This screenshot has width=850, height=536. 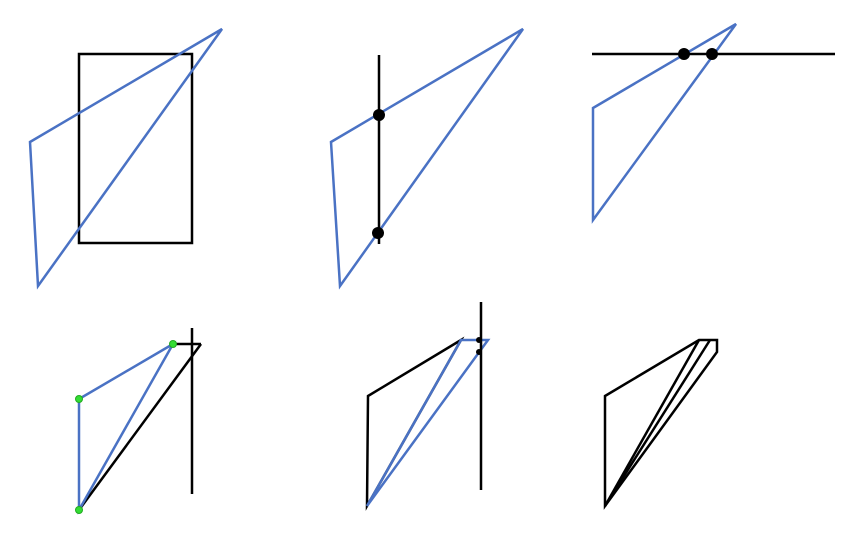 I want to click on panel-clip-against-top-edge, so click(x=713, y=123).